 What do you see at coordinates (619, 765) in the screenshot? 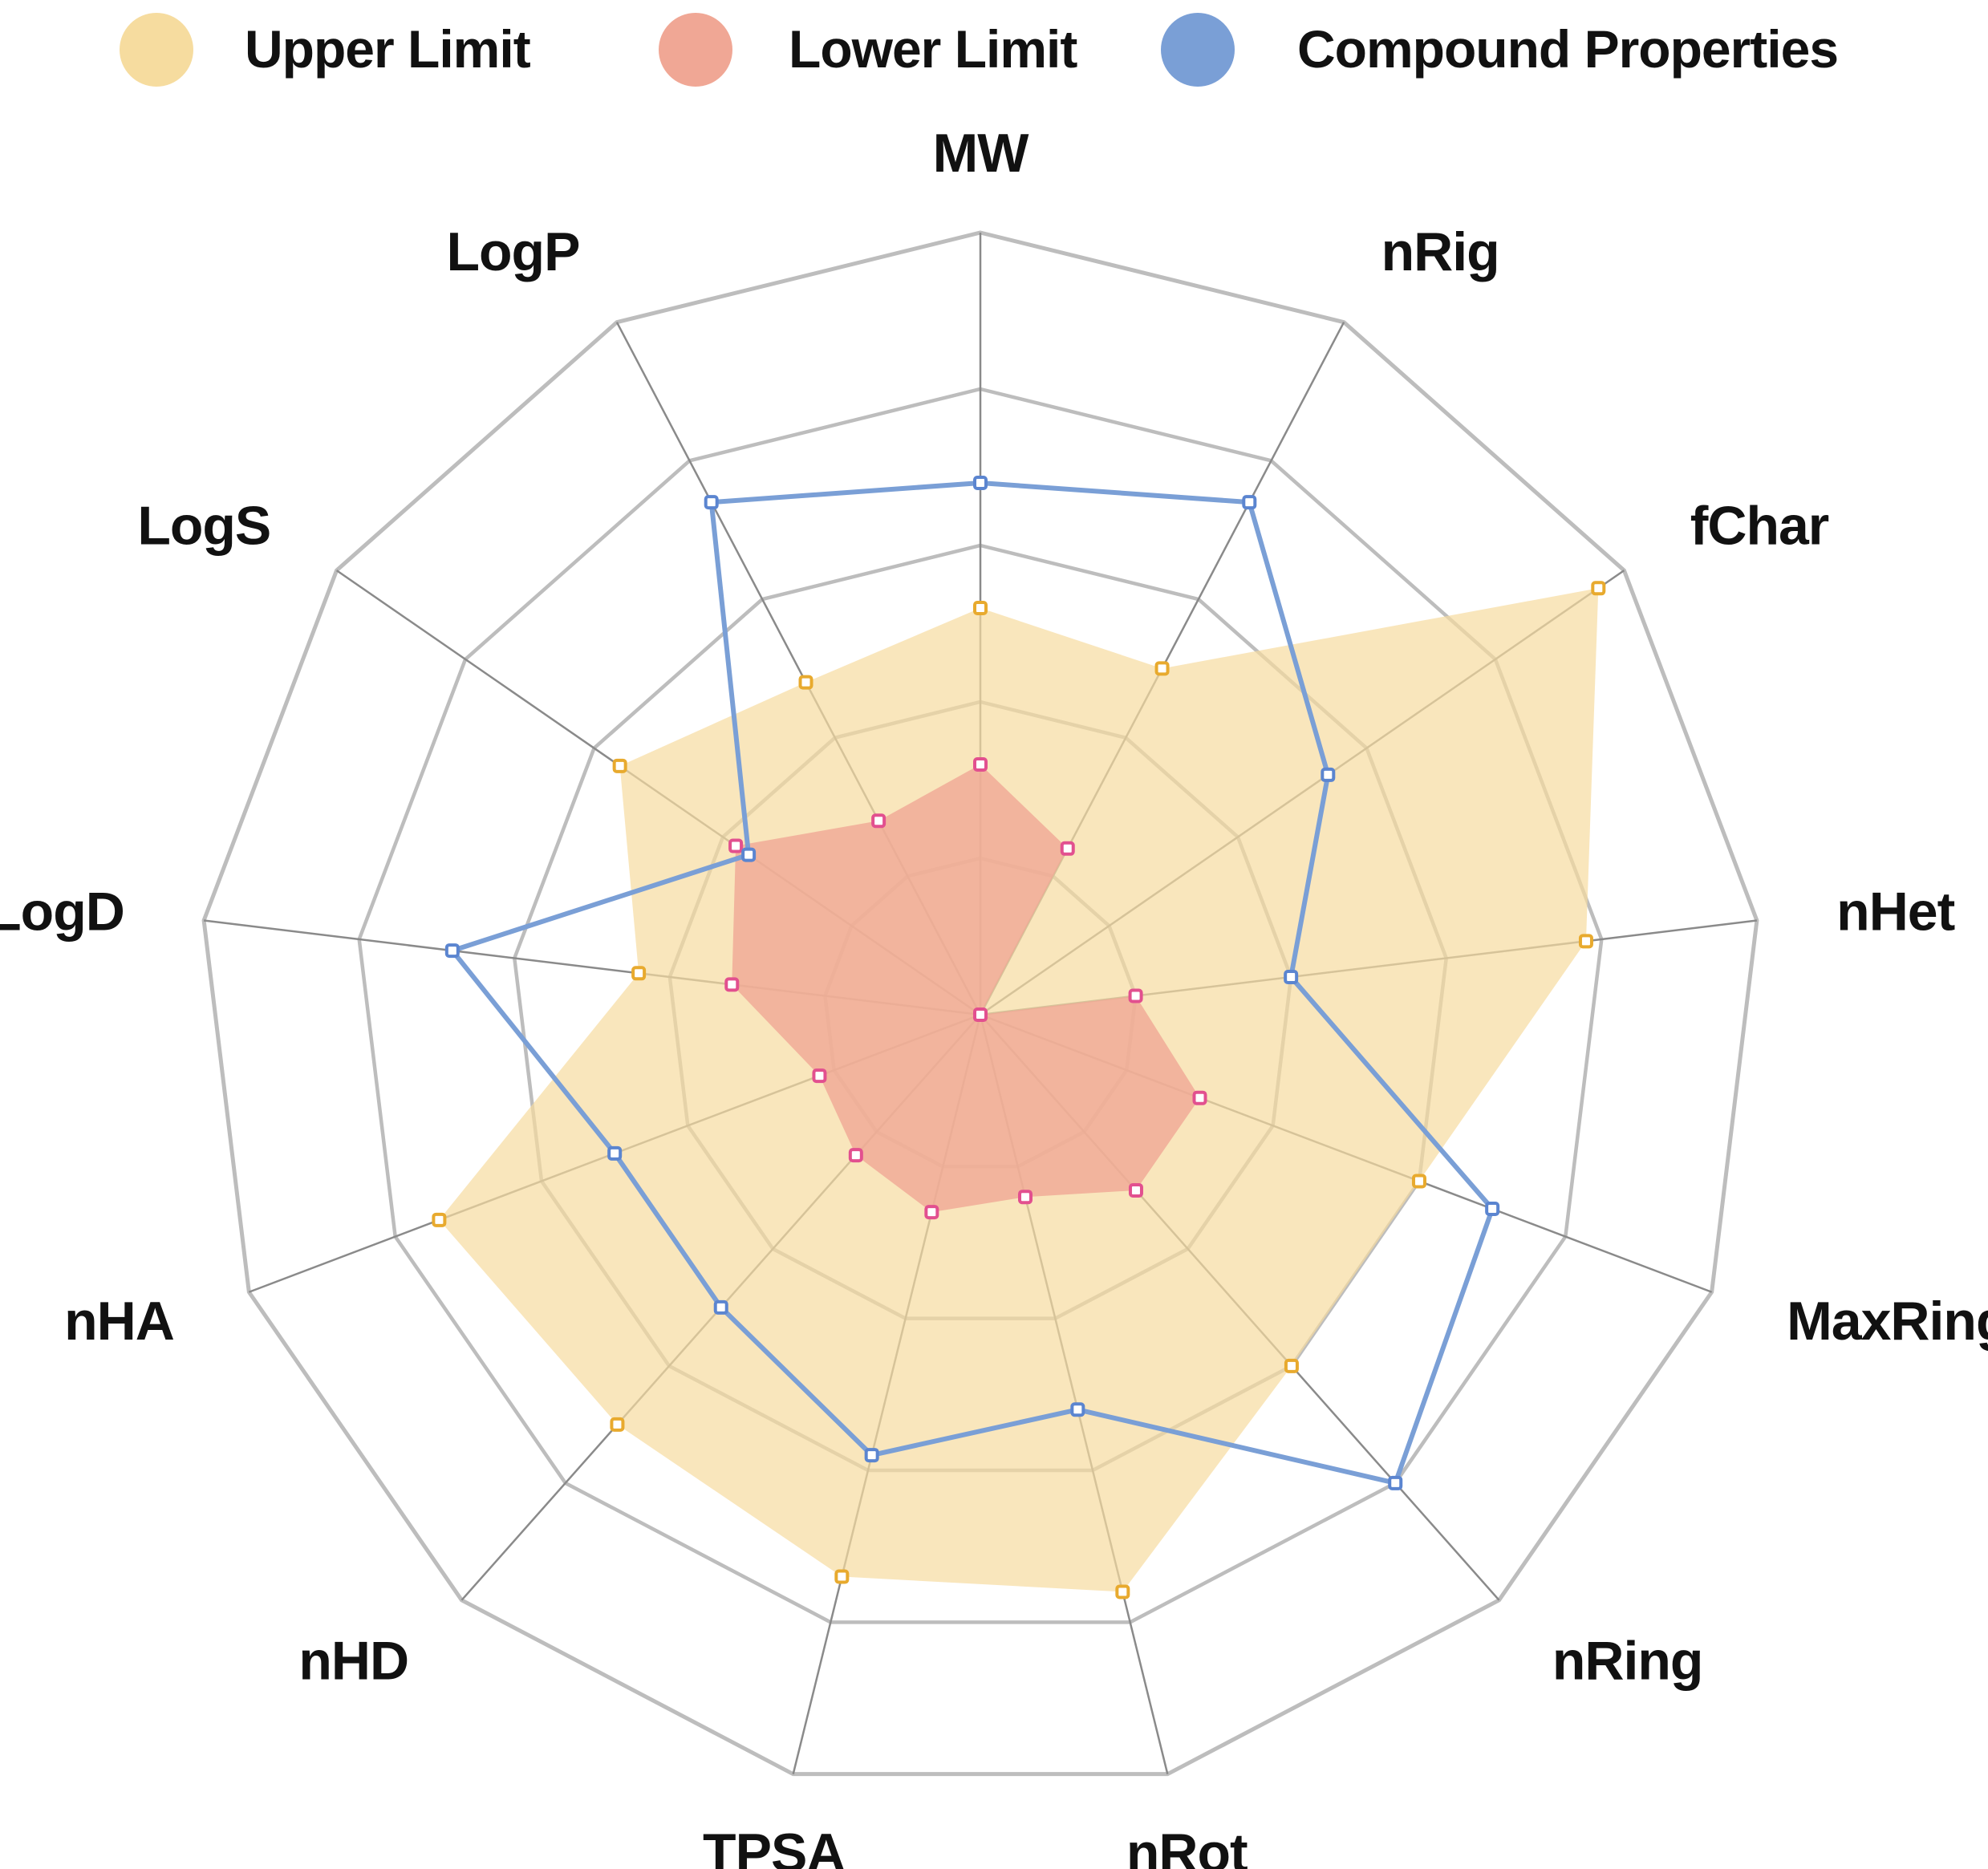
I see `marker-upper-limit-logs` at bounding box center [619, 765].